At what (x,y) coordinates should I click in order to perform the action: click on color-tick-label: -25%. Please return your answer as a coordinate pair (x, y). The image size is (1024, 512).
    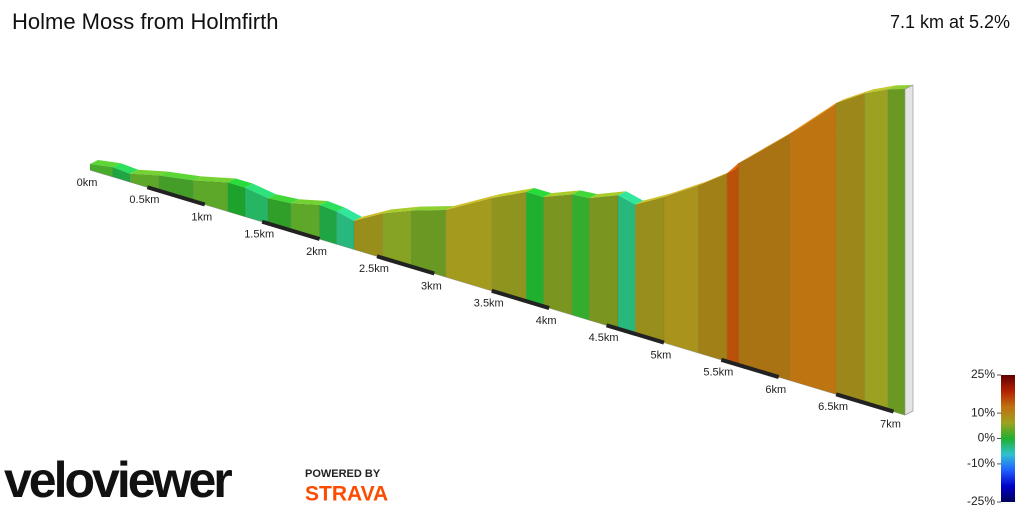
    Looking at the image, I should click on (981, 501).